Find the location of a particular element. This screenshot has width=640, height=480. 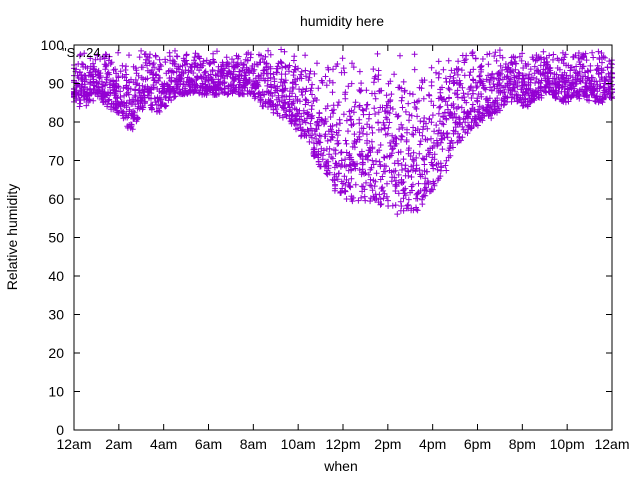

x-tick-label: 8pm is located at coordinates (522, 444).